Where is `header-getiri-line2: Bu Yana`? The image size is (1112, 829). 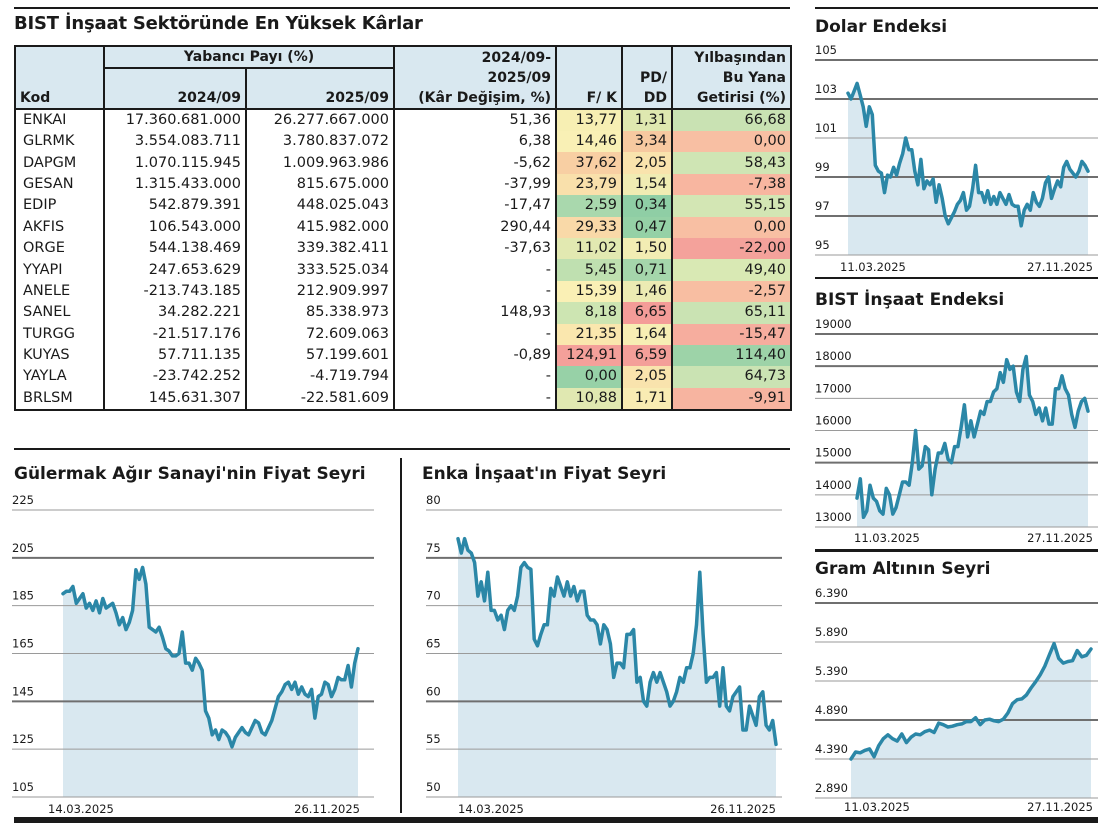 header-getiri-line2: Bu Yana is located at coordinates (732, 78).